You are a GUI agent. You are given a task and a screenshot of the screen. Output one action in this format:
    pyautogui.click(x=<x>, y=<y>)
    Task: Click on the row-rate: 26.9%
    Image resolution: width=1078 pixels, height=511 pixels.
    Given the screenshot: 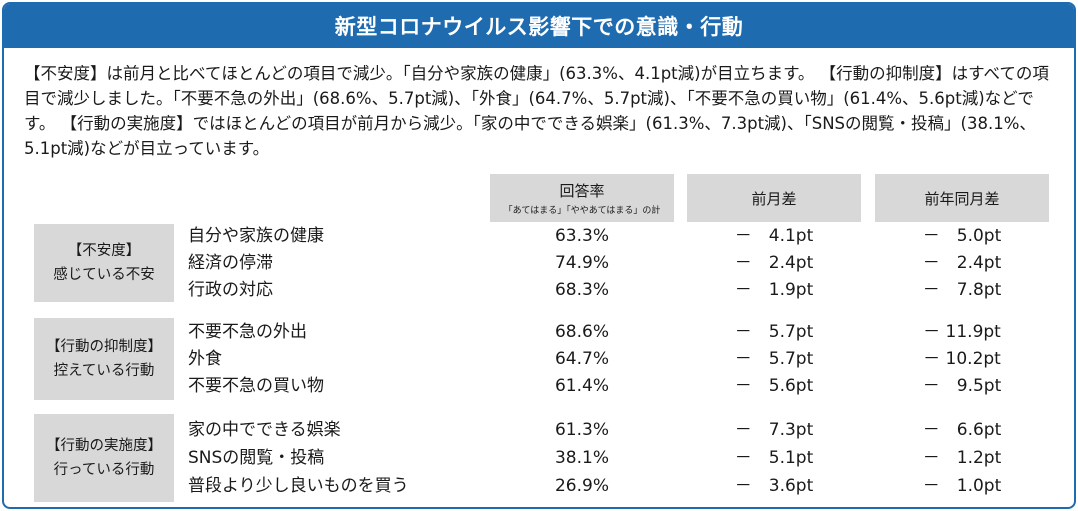 What is the action you would take?
    pyautogui.click(x=581, y=486)
    